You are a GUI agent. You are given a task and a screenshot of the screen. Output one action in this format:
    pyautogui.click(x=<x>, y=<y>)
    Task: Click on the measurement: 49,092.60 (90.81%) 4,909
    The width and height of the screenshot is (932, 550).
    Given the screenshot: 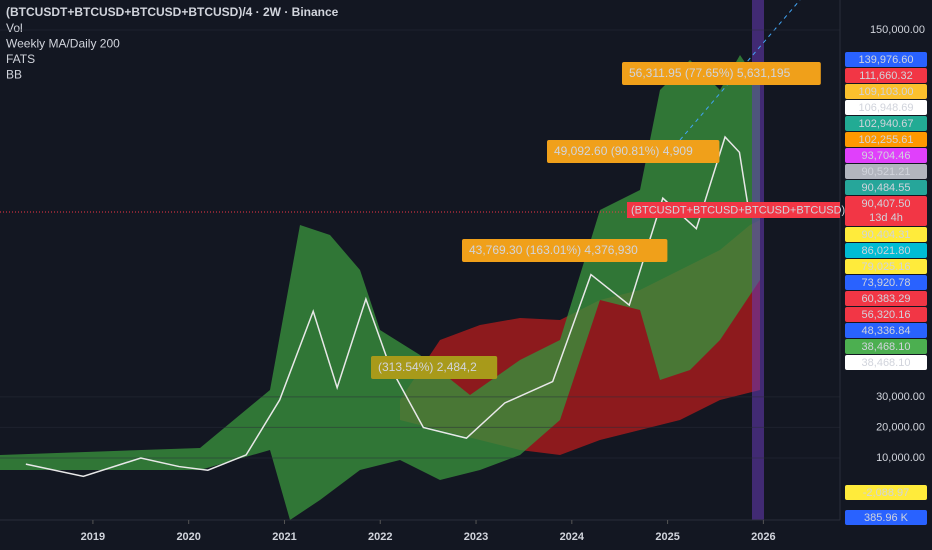 What is the action you would take?
    pyautogui.click(x=633, y=151)
    